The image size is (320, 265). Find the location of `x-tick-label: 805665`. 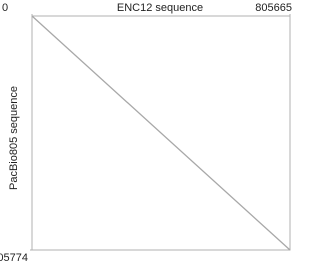

x-tick-label: 805665 is located at coordinates (273, 8).